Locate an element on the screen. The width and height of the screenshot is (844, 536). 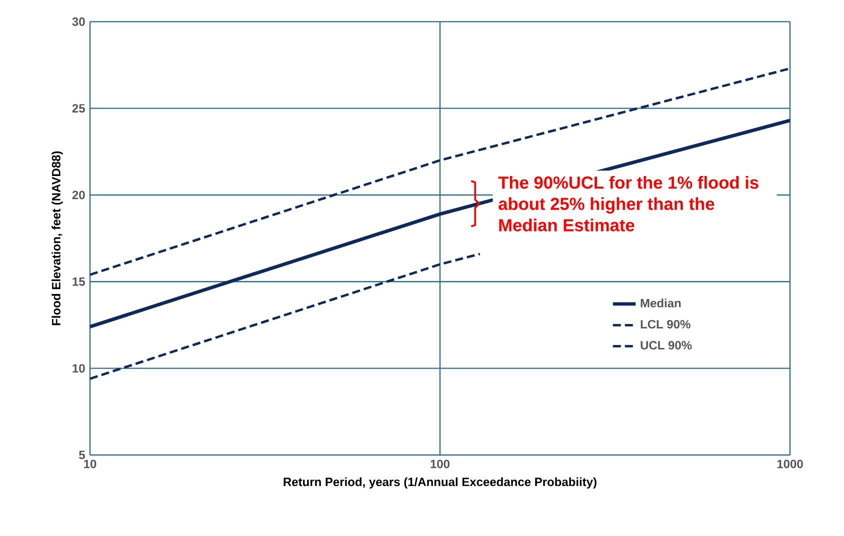
y-tick-label: 30 is located at coordinates (78, 21).